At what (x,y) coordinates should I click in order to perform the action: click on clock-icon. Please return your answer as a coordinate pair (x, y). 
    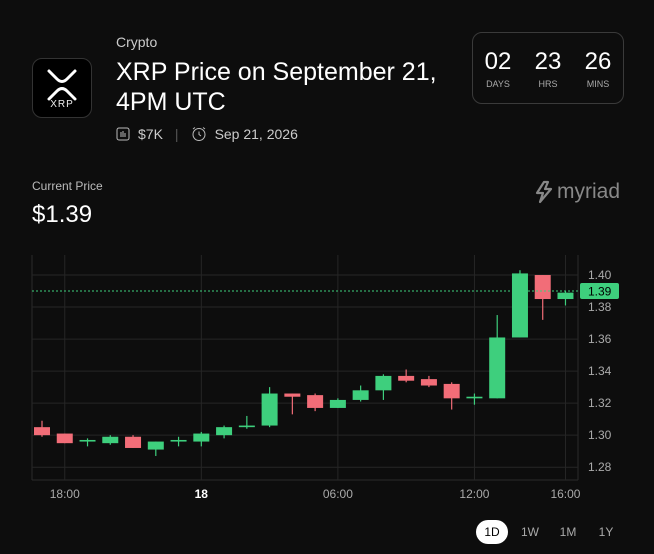
    Looking at the image, I should click on (199, 134).